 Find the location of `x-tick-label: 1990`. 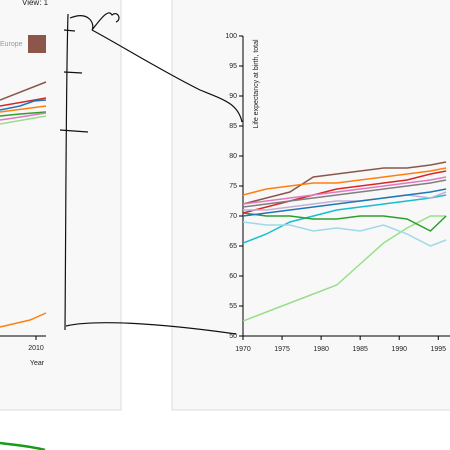

x-tick-label: 1990 is located at coordinates (399, 349).